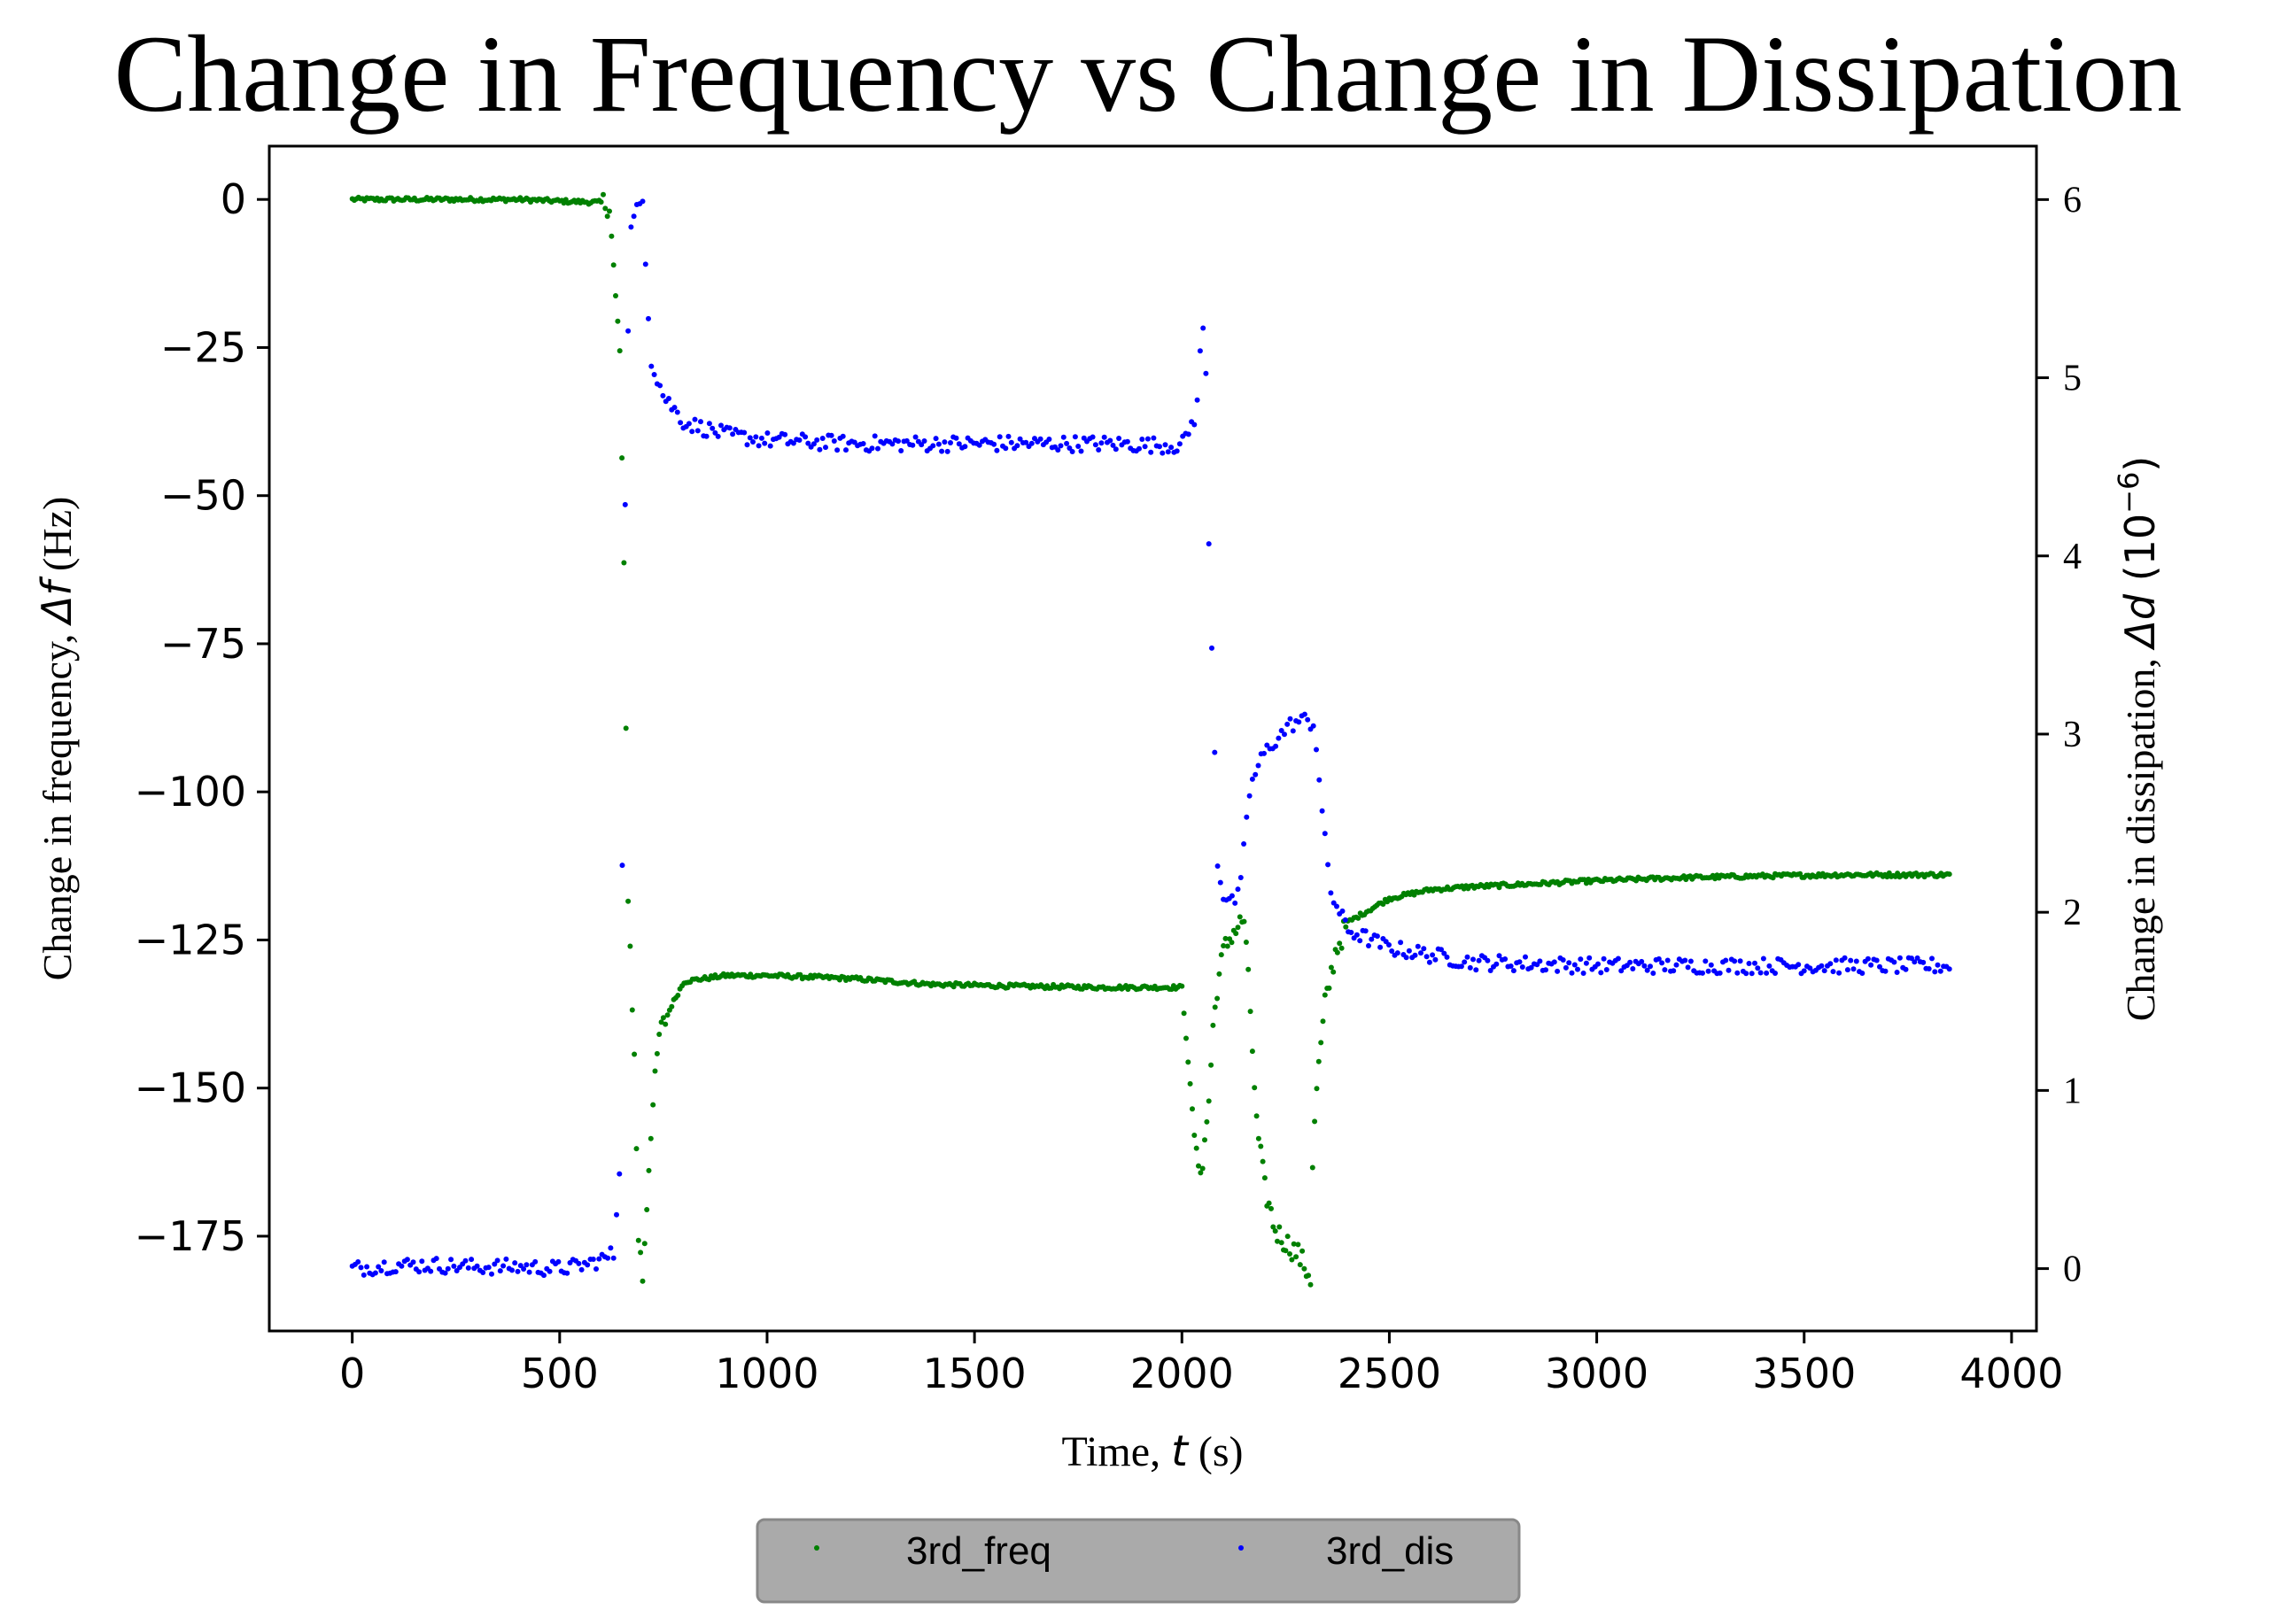  I want to click on x-tick-label: 0, so click(352, 1373).